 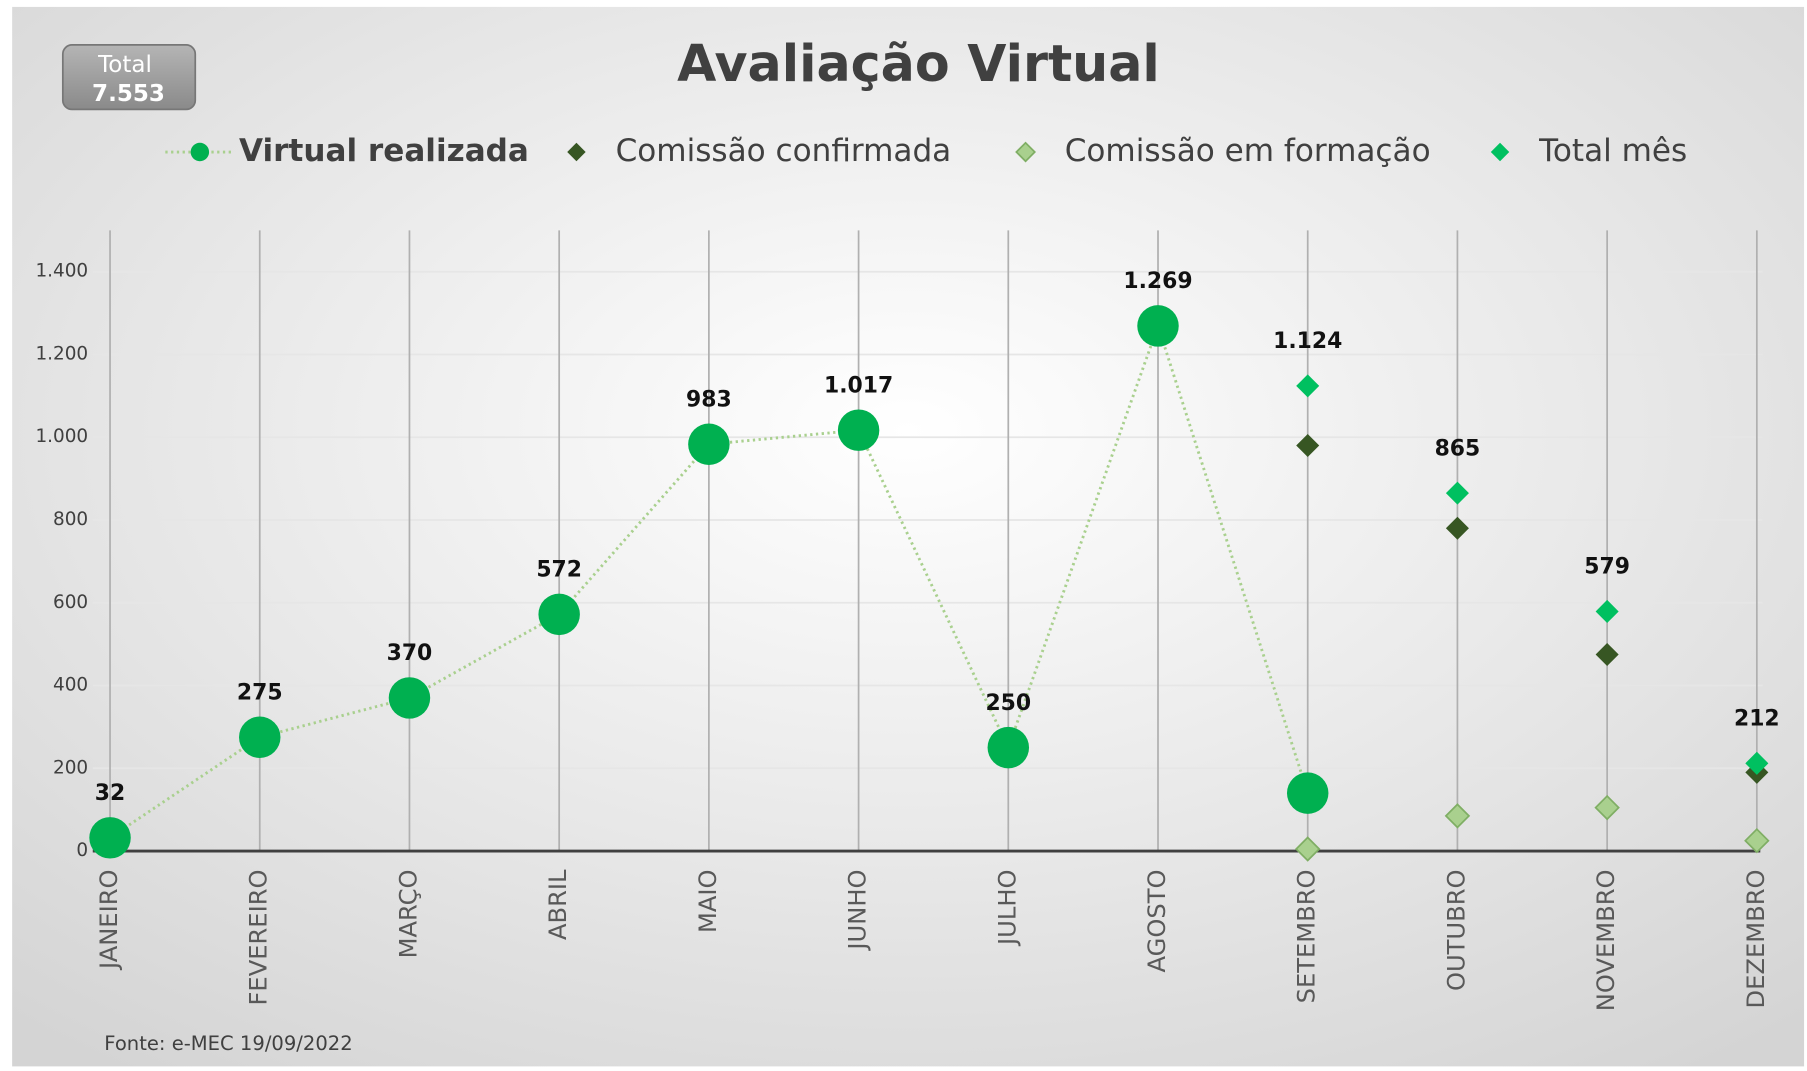 I want to click on legend-label: Total mês, so click(x=1612, y=151).